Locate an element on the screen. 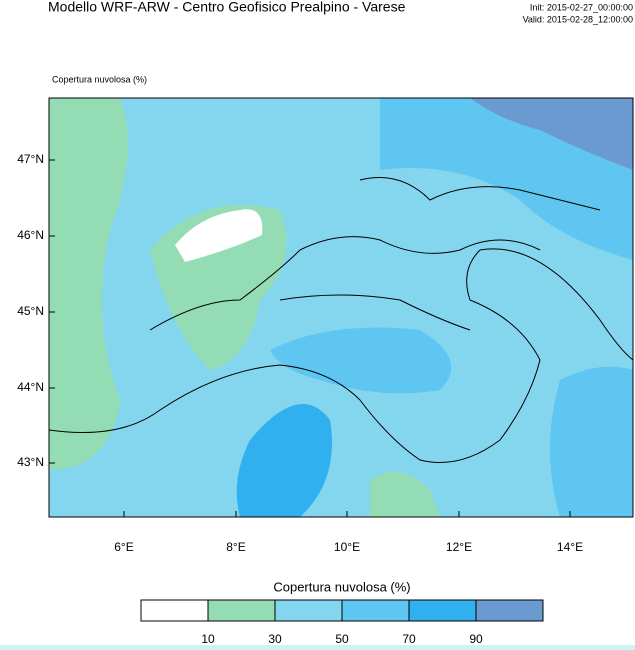 Image resolution: width=635 pixels, height=650 pixels. lat-label: 43°N is located at coordinates (30, 462).